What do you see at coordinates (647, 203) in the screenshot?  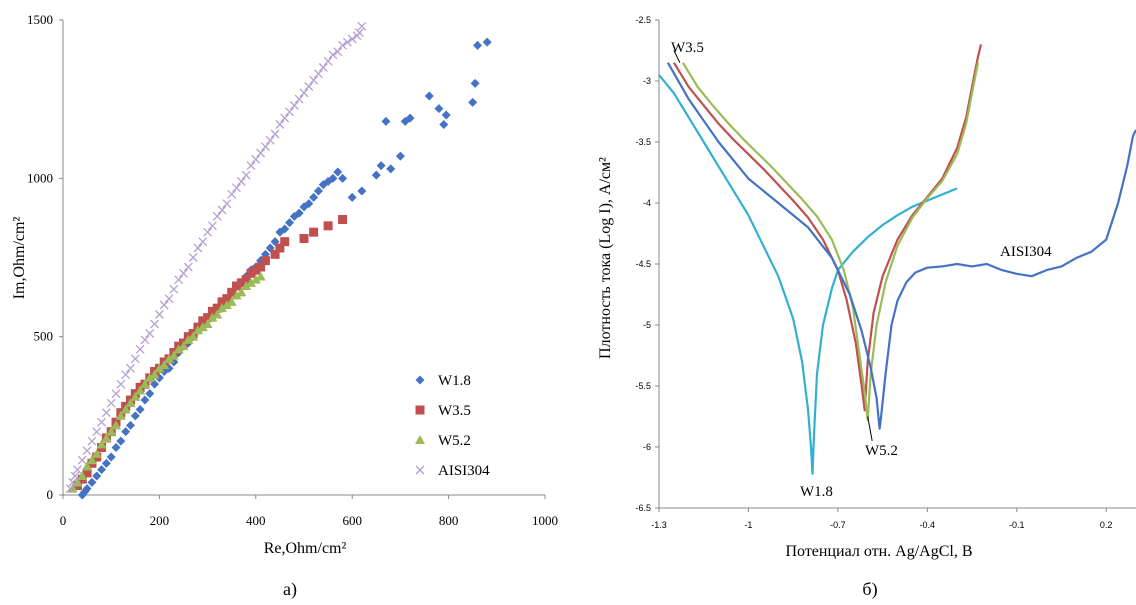 I see `chart-b-y-tick-label: -4` at bounding box center [647, 203].